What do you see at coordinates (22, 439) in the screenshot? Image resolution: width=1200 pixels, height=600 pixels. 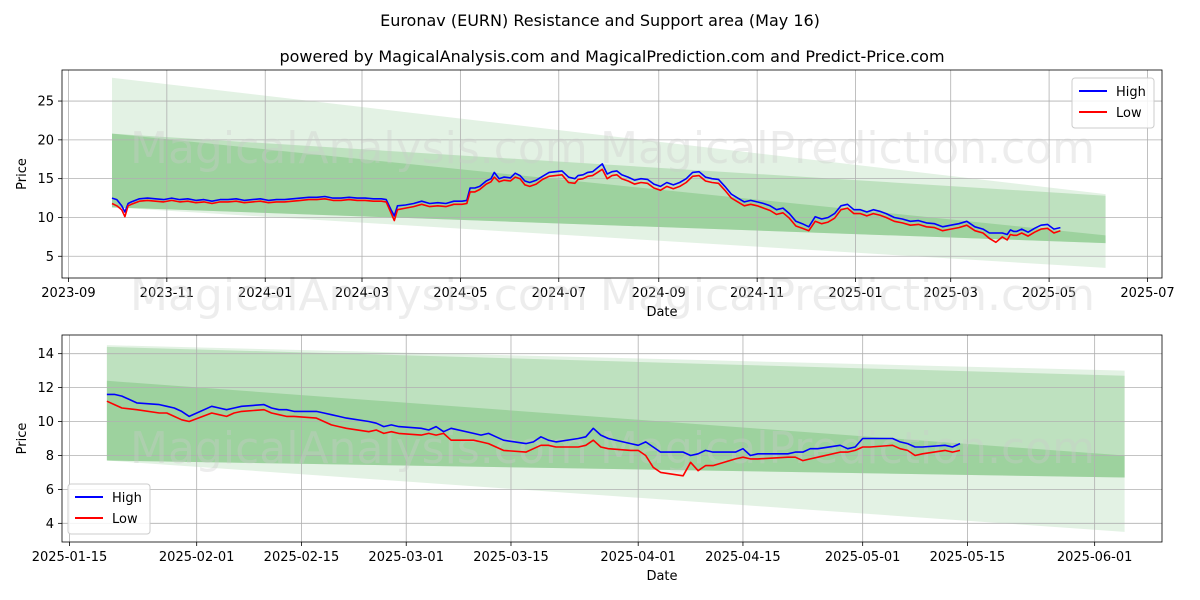 I see `bottom-y-axis-label: Price` at bounding box center [22, 439].